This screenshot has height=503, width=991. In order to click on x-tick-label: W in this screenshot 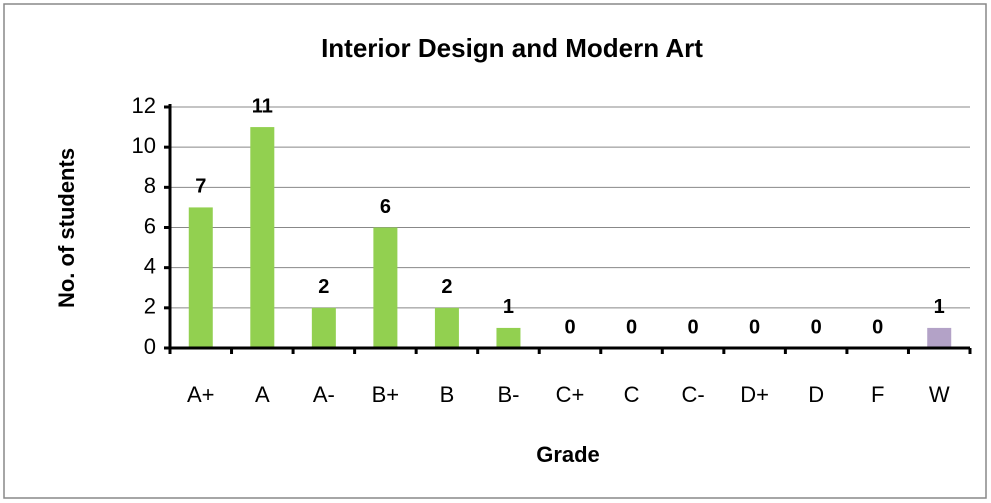, I will do `click(939, 394)`.